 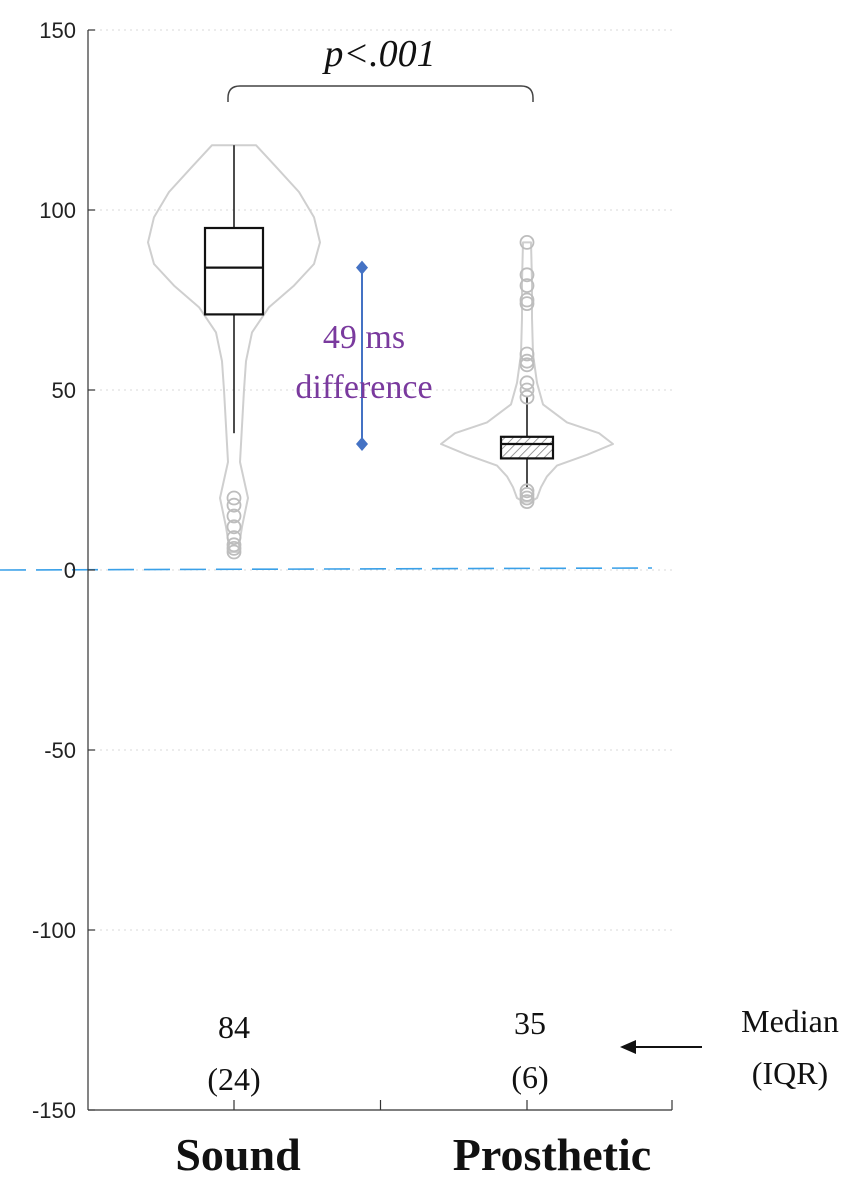 What do you see at coordinates (234, 348) in the screenshot?
I see `violin-sound` at bounding box center [234, 348].